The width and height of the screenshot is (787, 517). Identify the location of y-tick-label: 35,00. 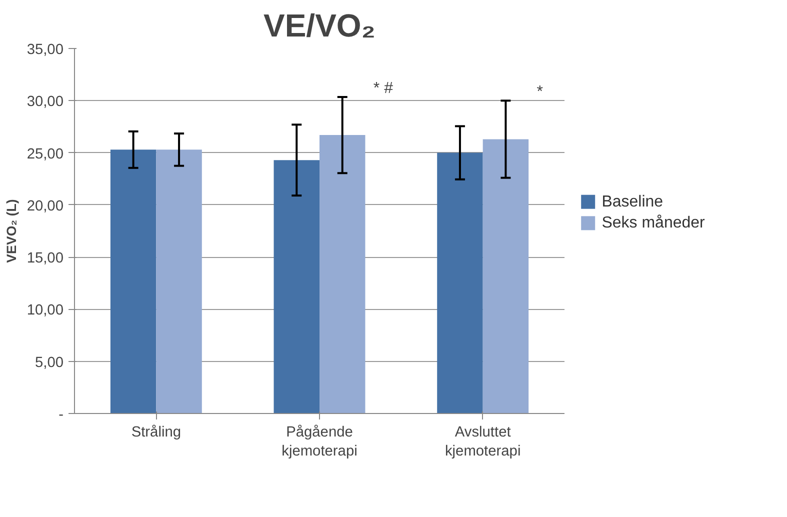
(45, 50).